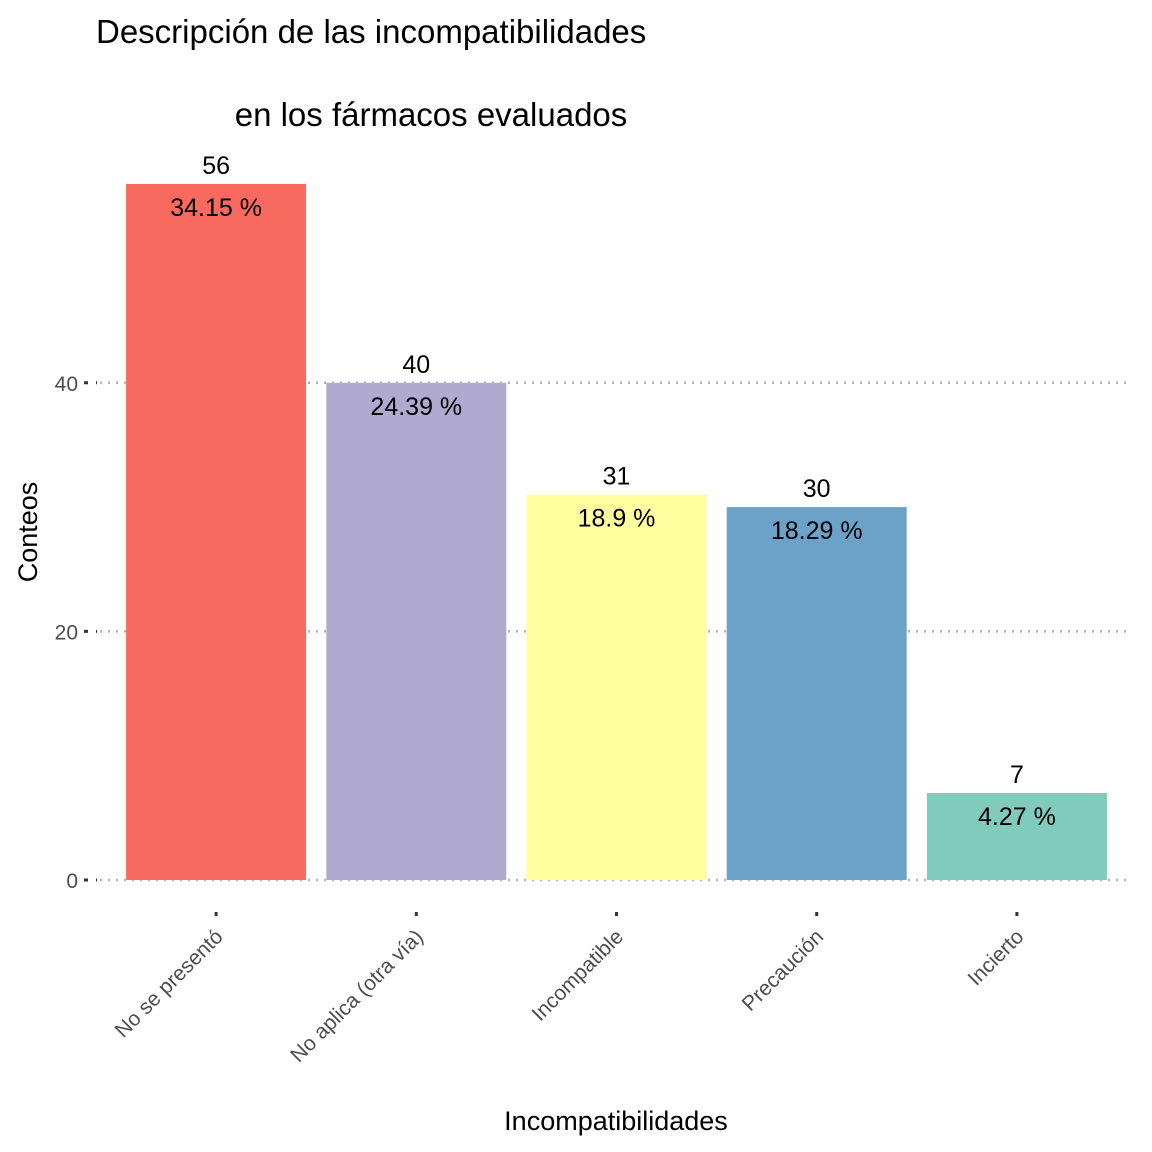 The height and width of the screenshot is (1152, 1152). What do you see at coordinates (995, 957) in the screenshot?
I see `x-tick-label: Incierto` at bounding box center [995, 957].